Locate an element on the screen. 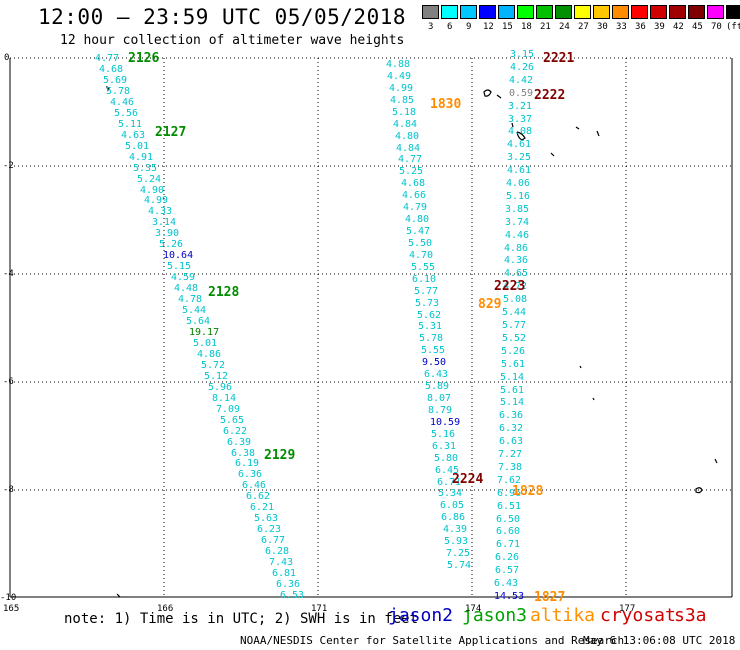 The height and width of the screenshot is (650, 740). wave-height-value: 5.62 is located at coordinates (429, 315).